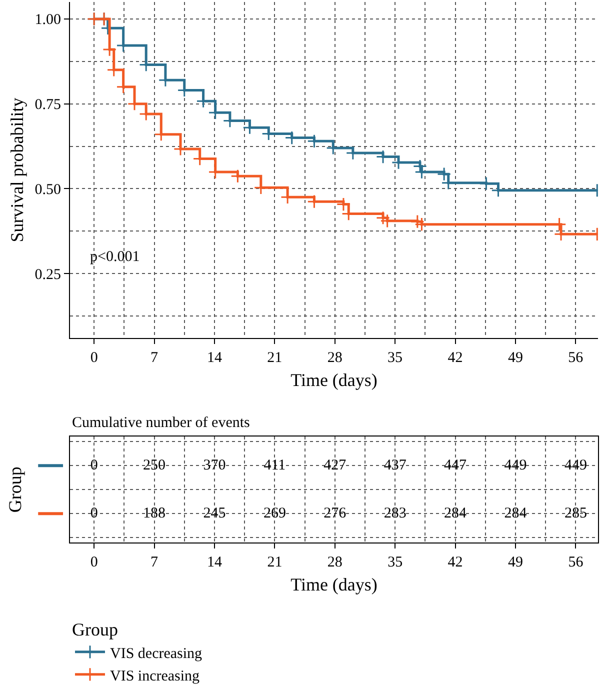  I want to click on y-axis-title: Survival probability, so click(16, 170).